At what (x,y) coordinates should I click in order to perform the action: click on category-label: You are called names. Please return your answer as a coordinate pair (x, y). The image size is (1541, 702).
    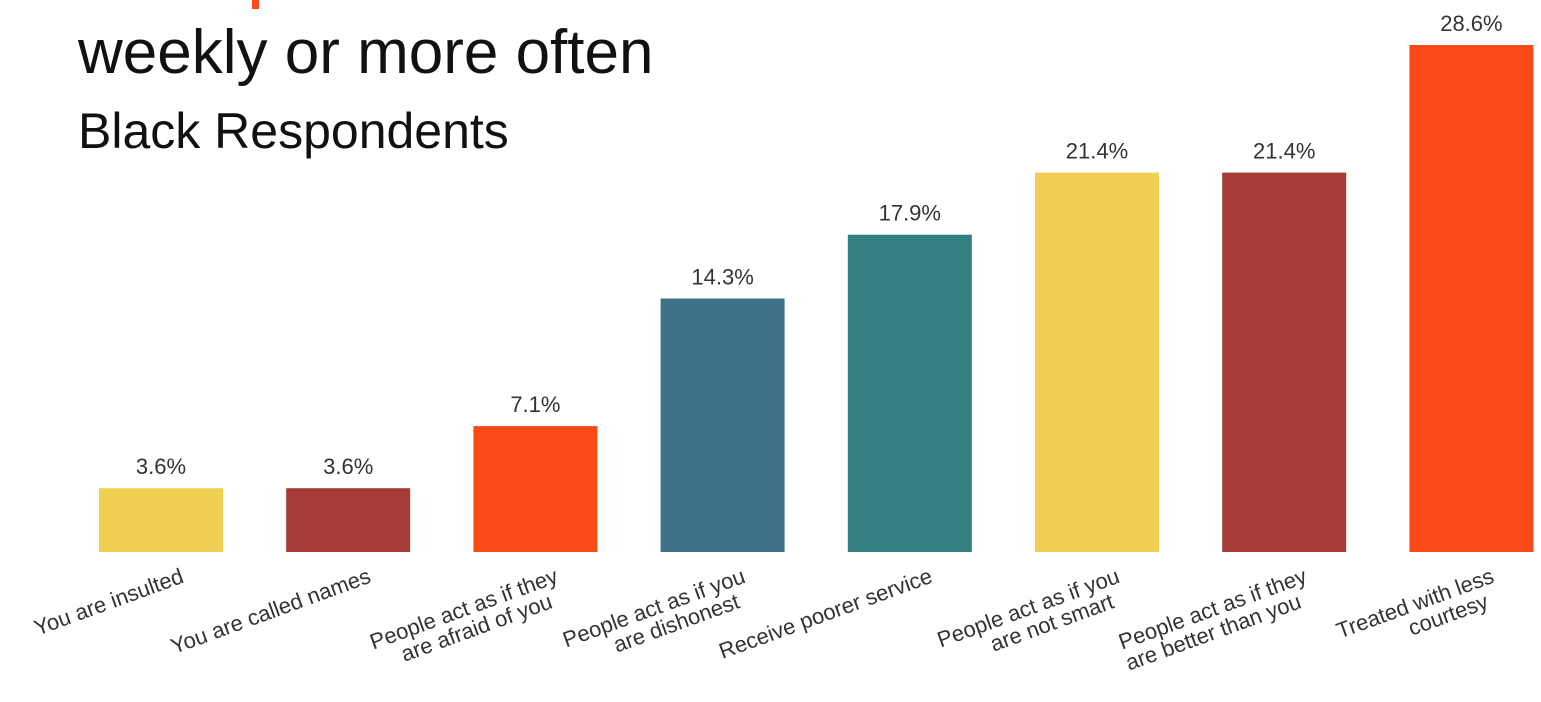
    Looking at the image, I should click on (270, 611).